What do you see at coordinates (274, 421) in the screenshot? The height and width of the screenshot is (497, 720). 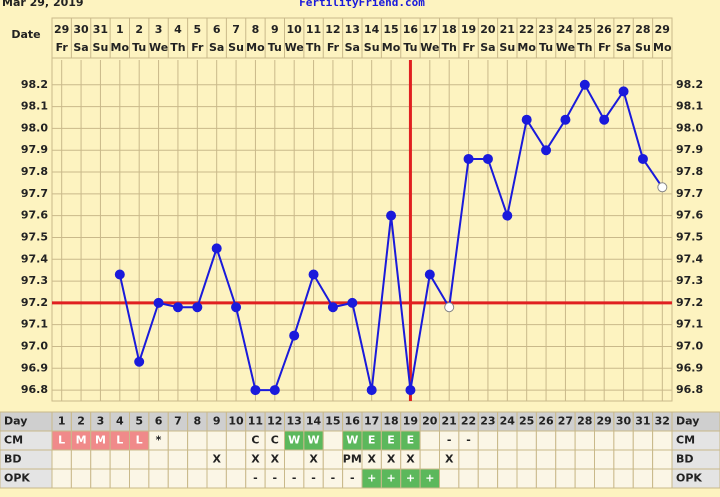 I see `cell-text: 12` at bounding box center [274, 421].